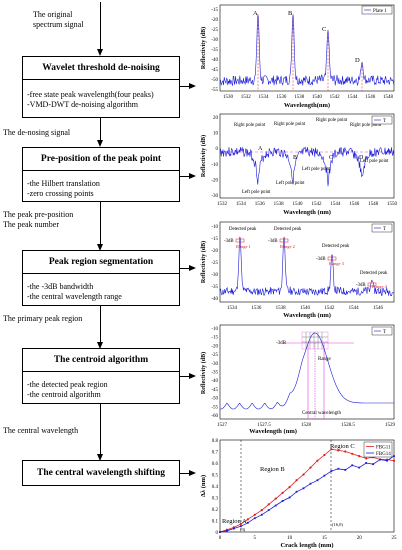 This screenshot has height=550, width=402. What do you see at coordinates (337, 263) in the screenshot?
I see `range-label: Range 3` at bounding box center [337, 263].